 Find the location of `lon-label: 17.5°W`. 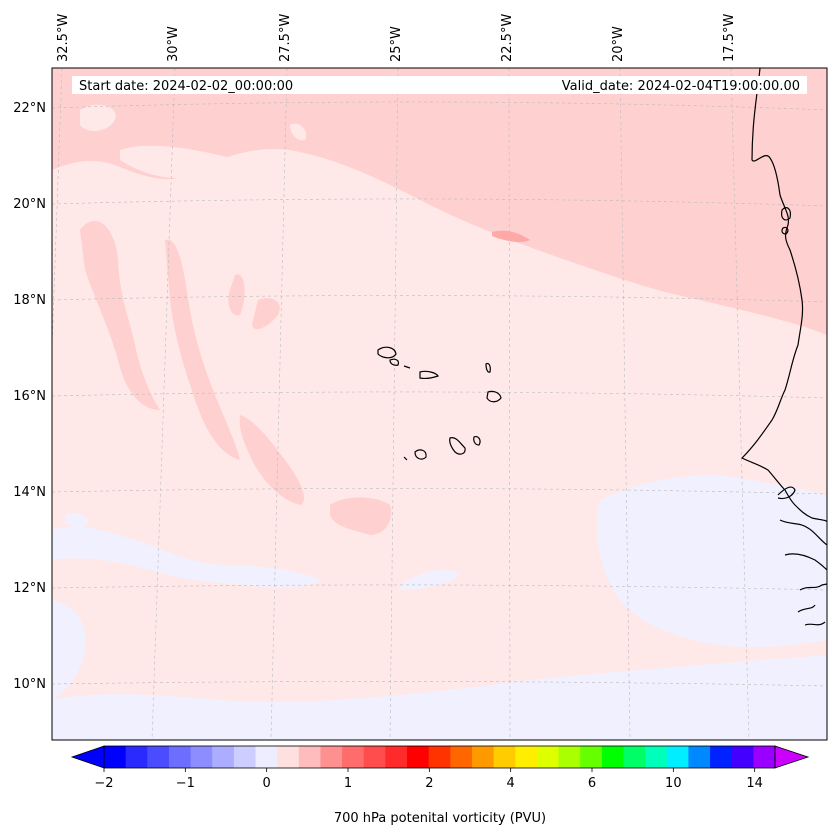

lon-label: 17.5°W is located at coordinates (729, 38).